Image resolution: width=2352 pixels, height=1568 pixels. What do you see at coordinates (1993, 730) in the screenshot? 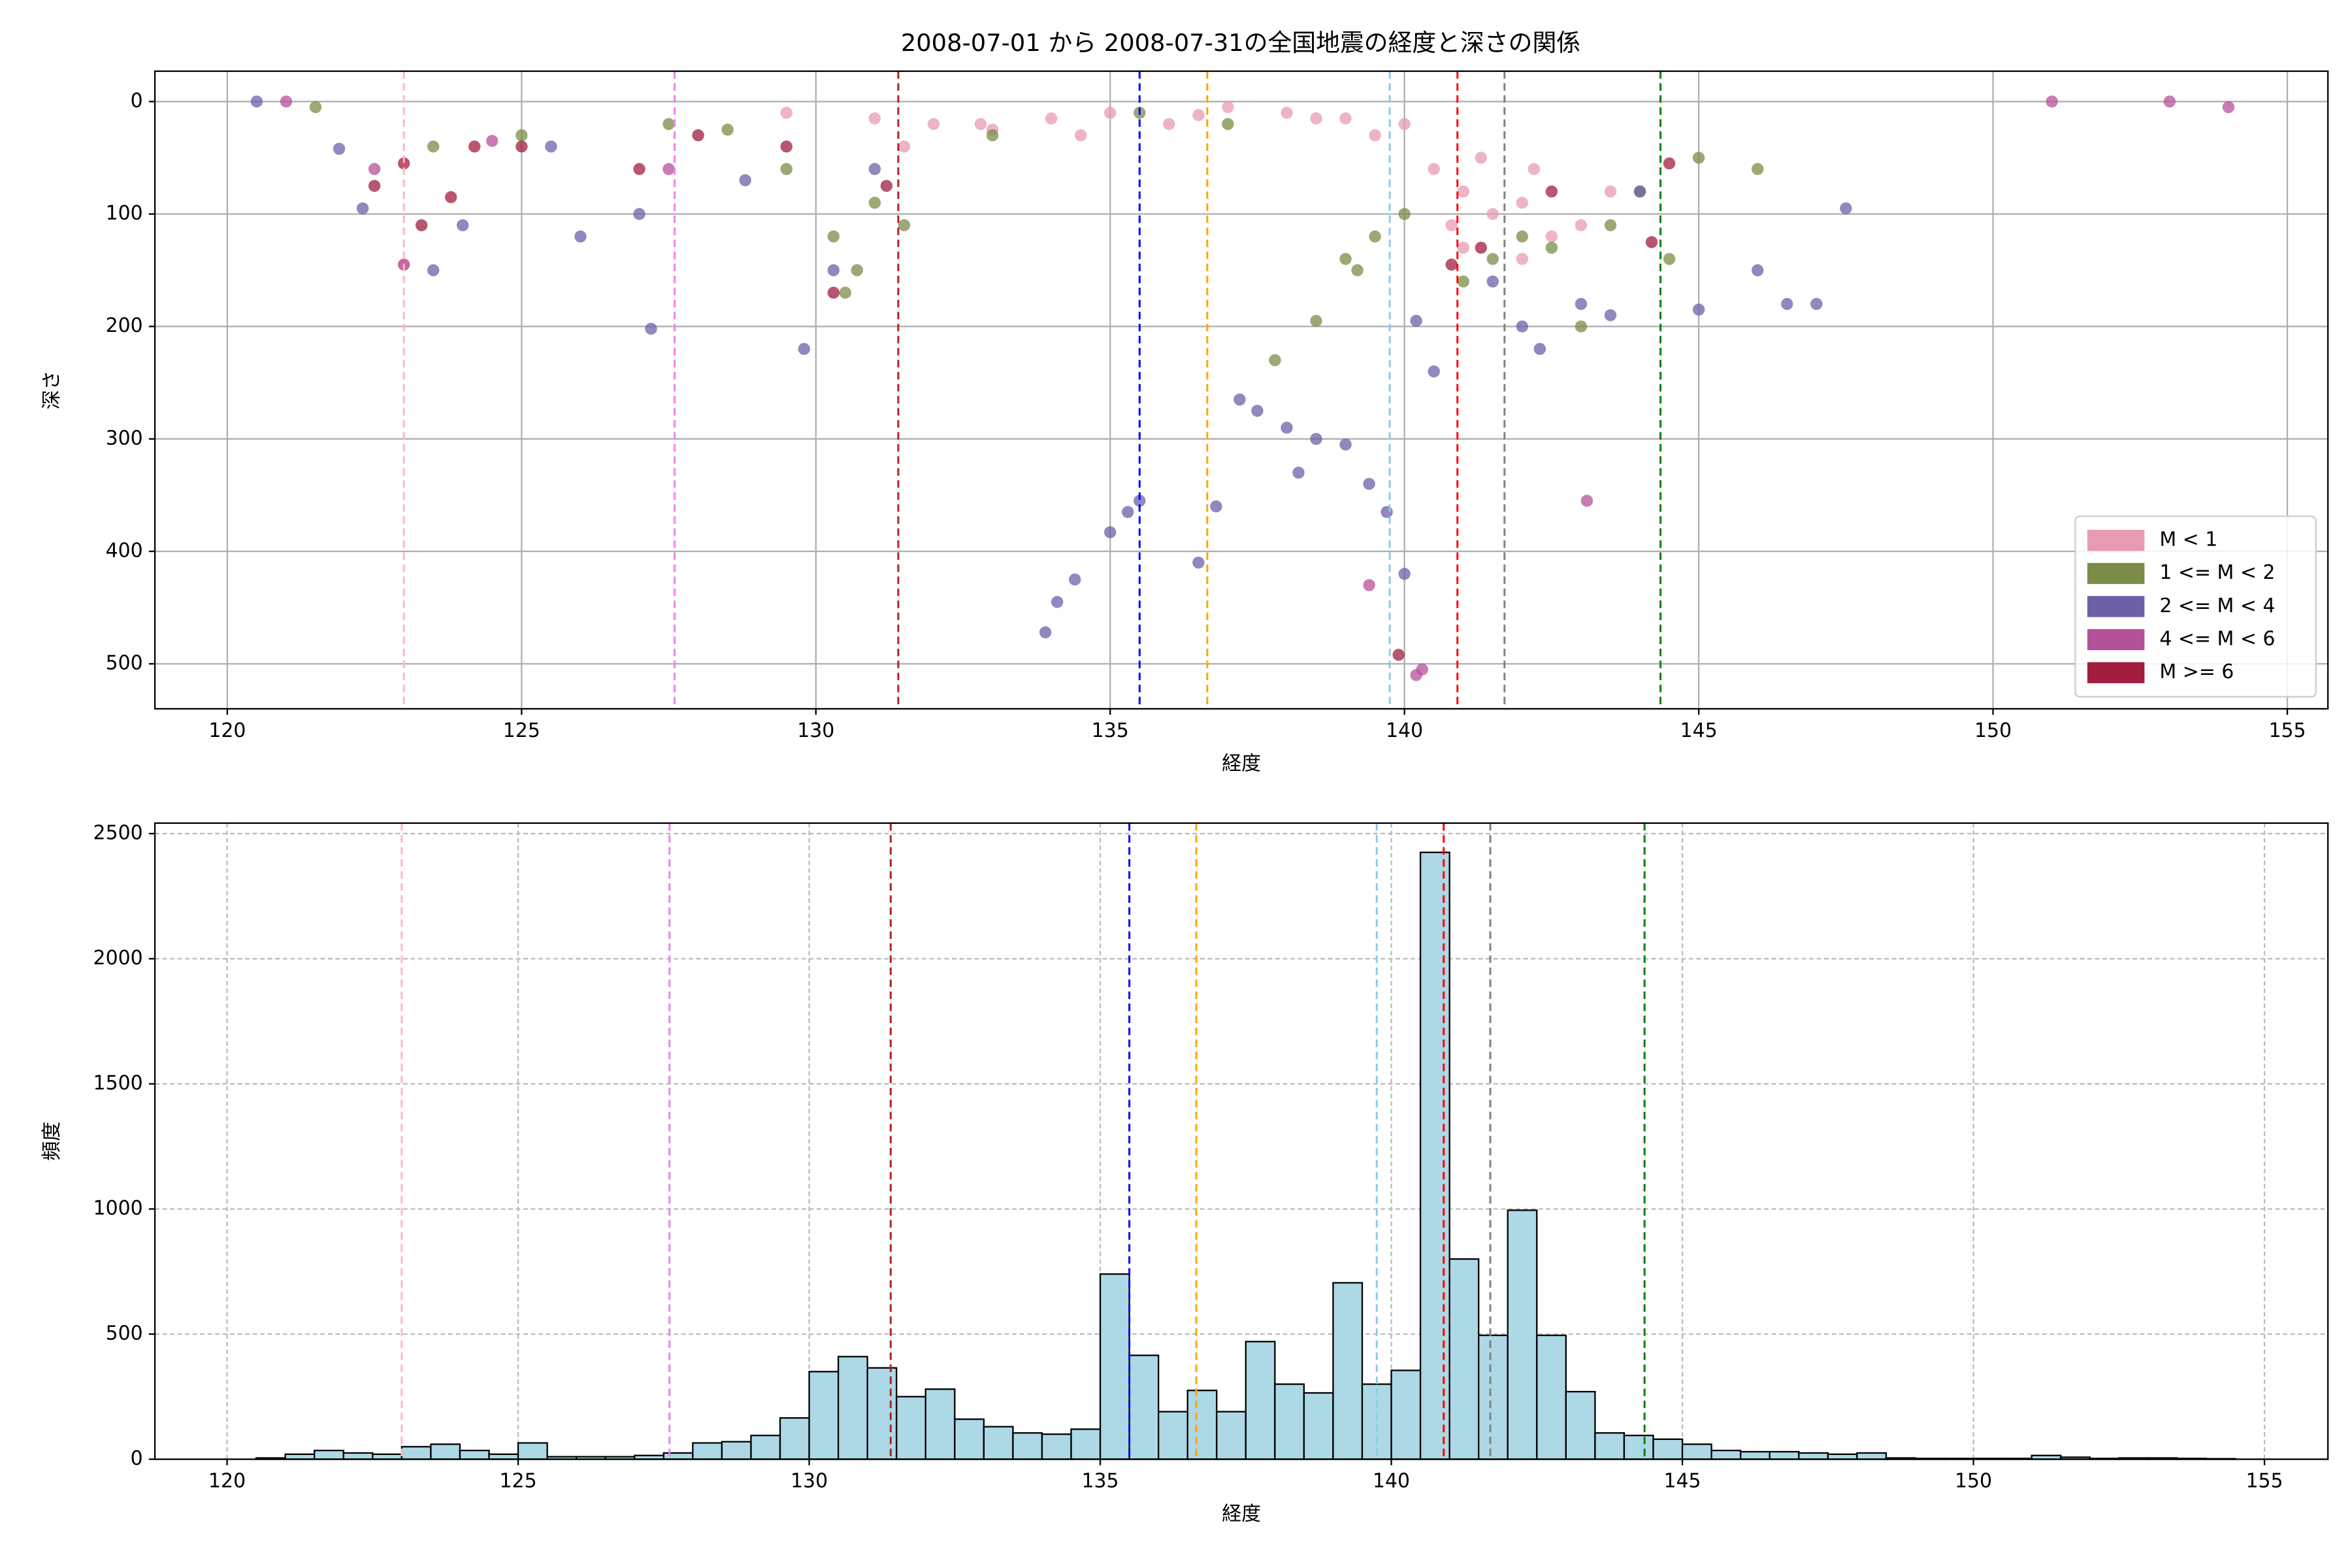
I see `x-tick-label: 150` at bounding box center [1993, 730].